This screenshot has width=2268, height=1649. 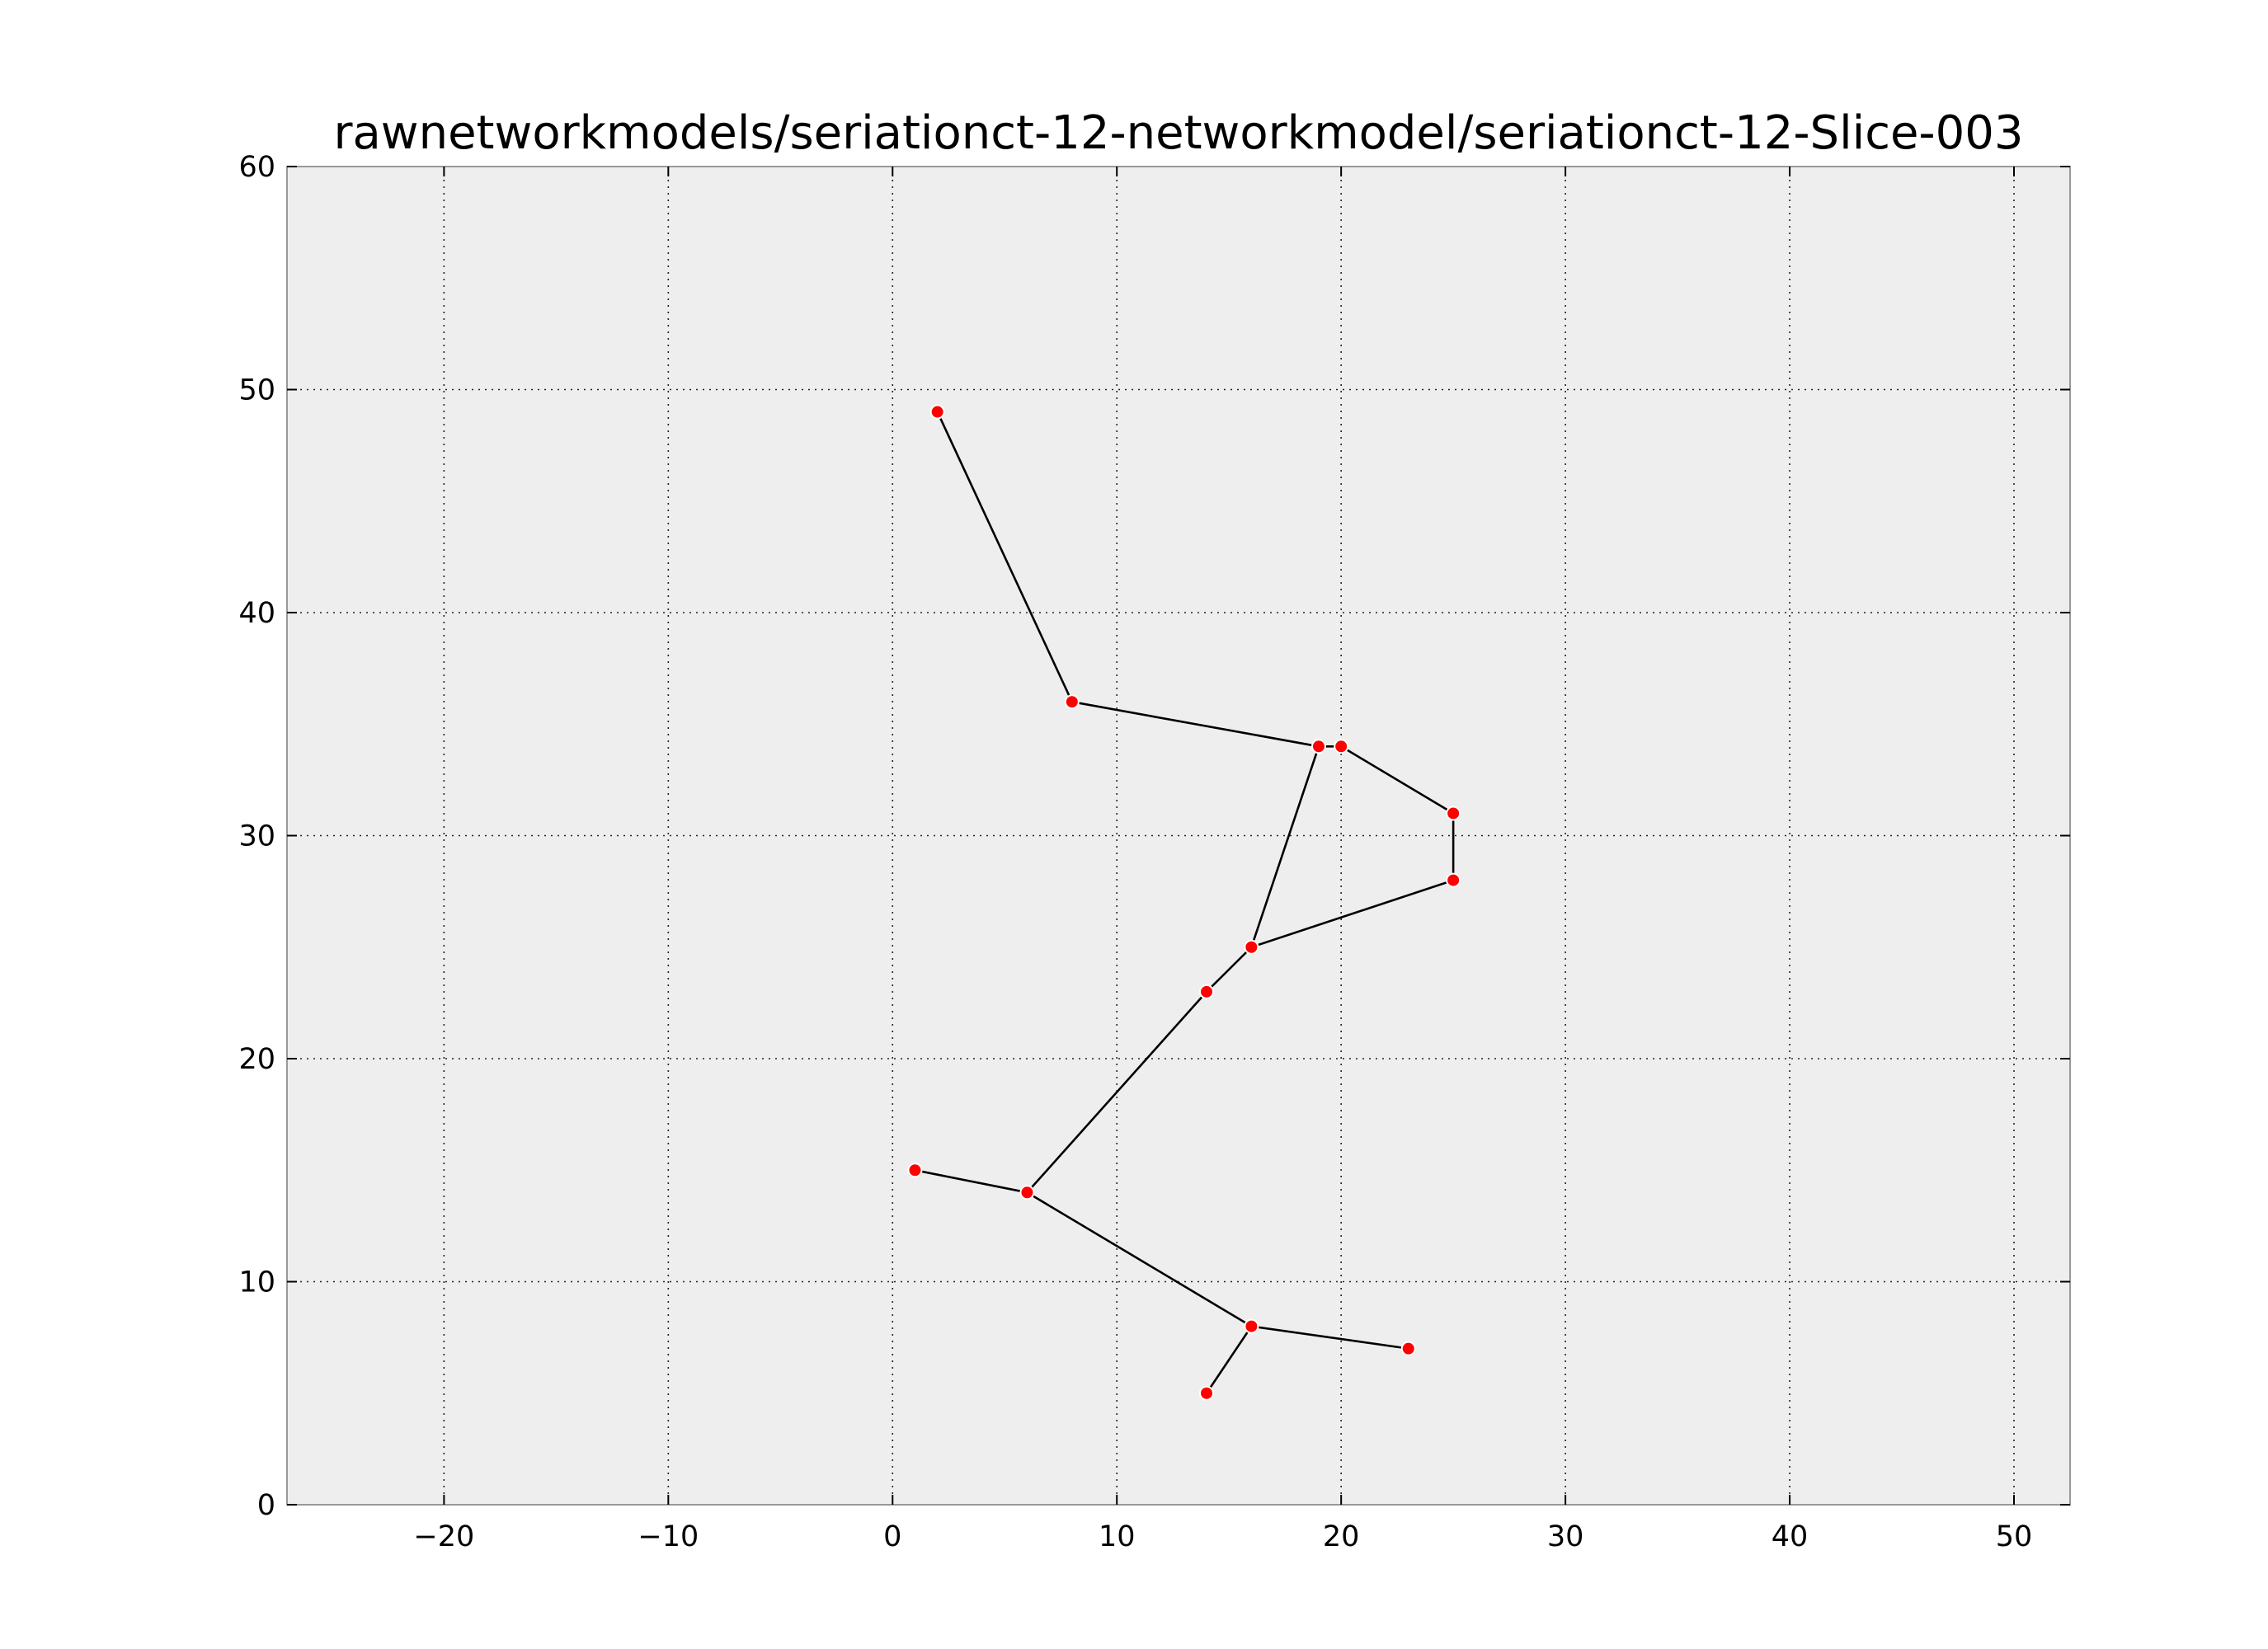 I want to click on x-tick-label: 10, so click(x=1117, y=1536).